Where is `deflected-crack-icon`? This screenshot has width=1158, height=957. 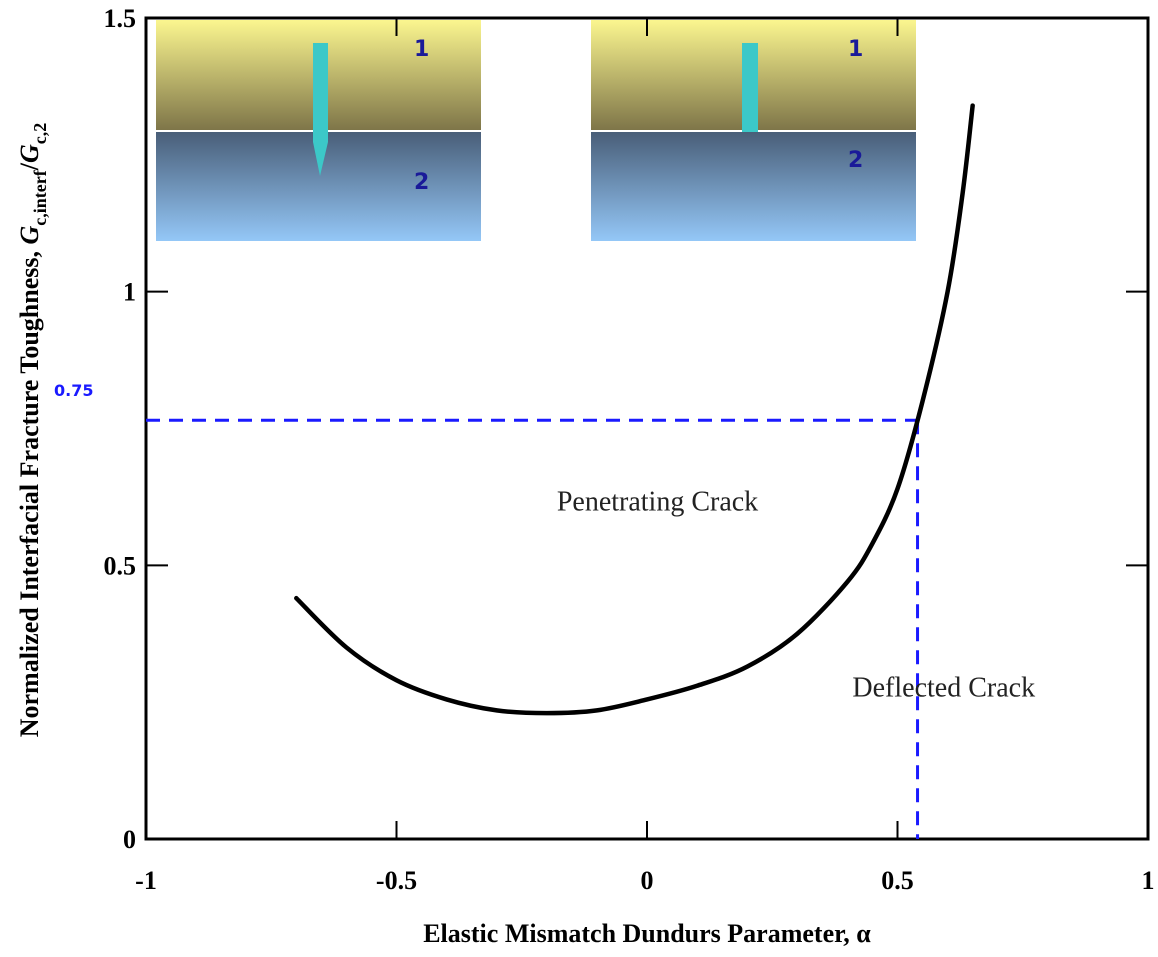 deflected-crack-icon is located at coordinates (750, 87).